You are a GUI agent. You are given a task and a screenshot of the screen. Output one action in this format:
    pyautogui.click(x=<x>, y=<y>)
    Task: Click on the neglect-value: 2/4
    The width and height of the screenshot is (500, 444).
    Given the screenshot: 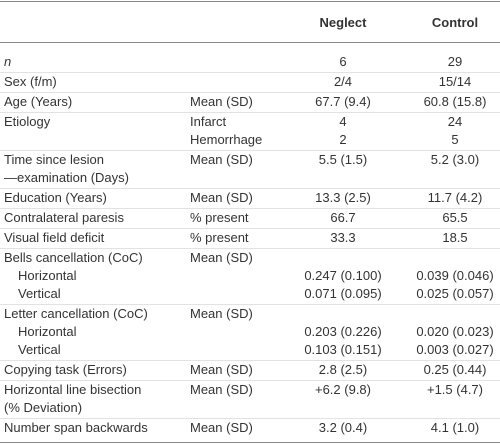 What is the action you would take?
    pyautogui.click(x=343, y=81)
    